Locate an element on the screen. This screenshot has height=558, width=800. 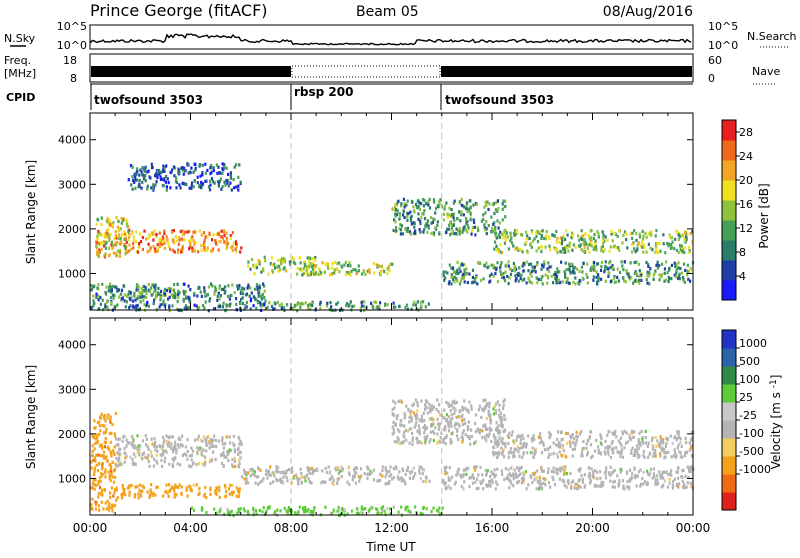
velocity-cbar-label: Velocity [m s -1] is located at coordinates (776, 422).